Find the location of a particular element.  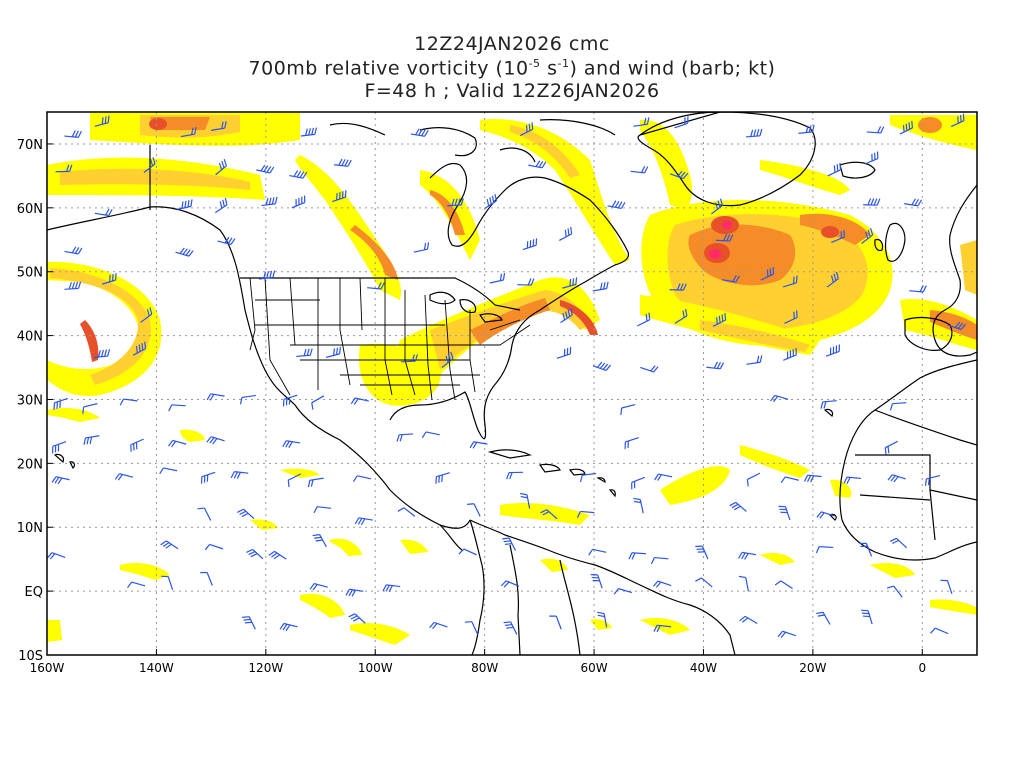

x-tick-label: 100W is located at coordinates (375, 668).